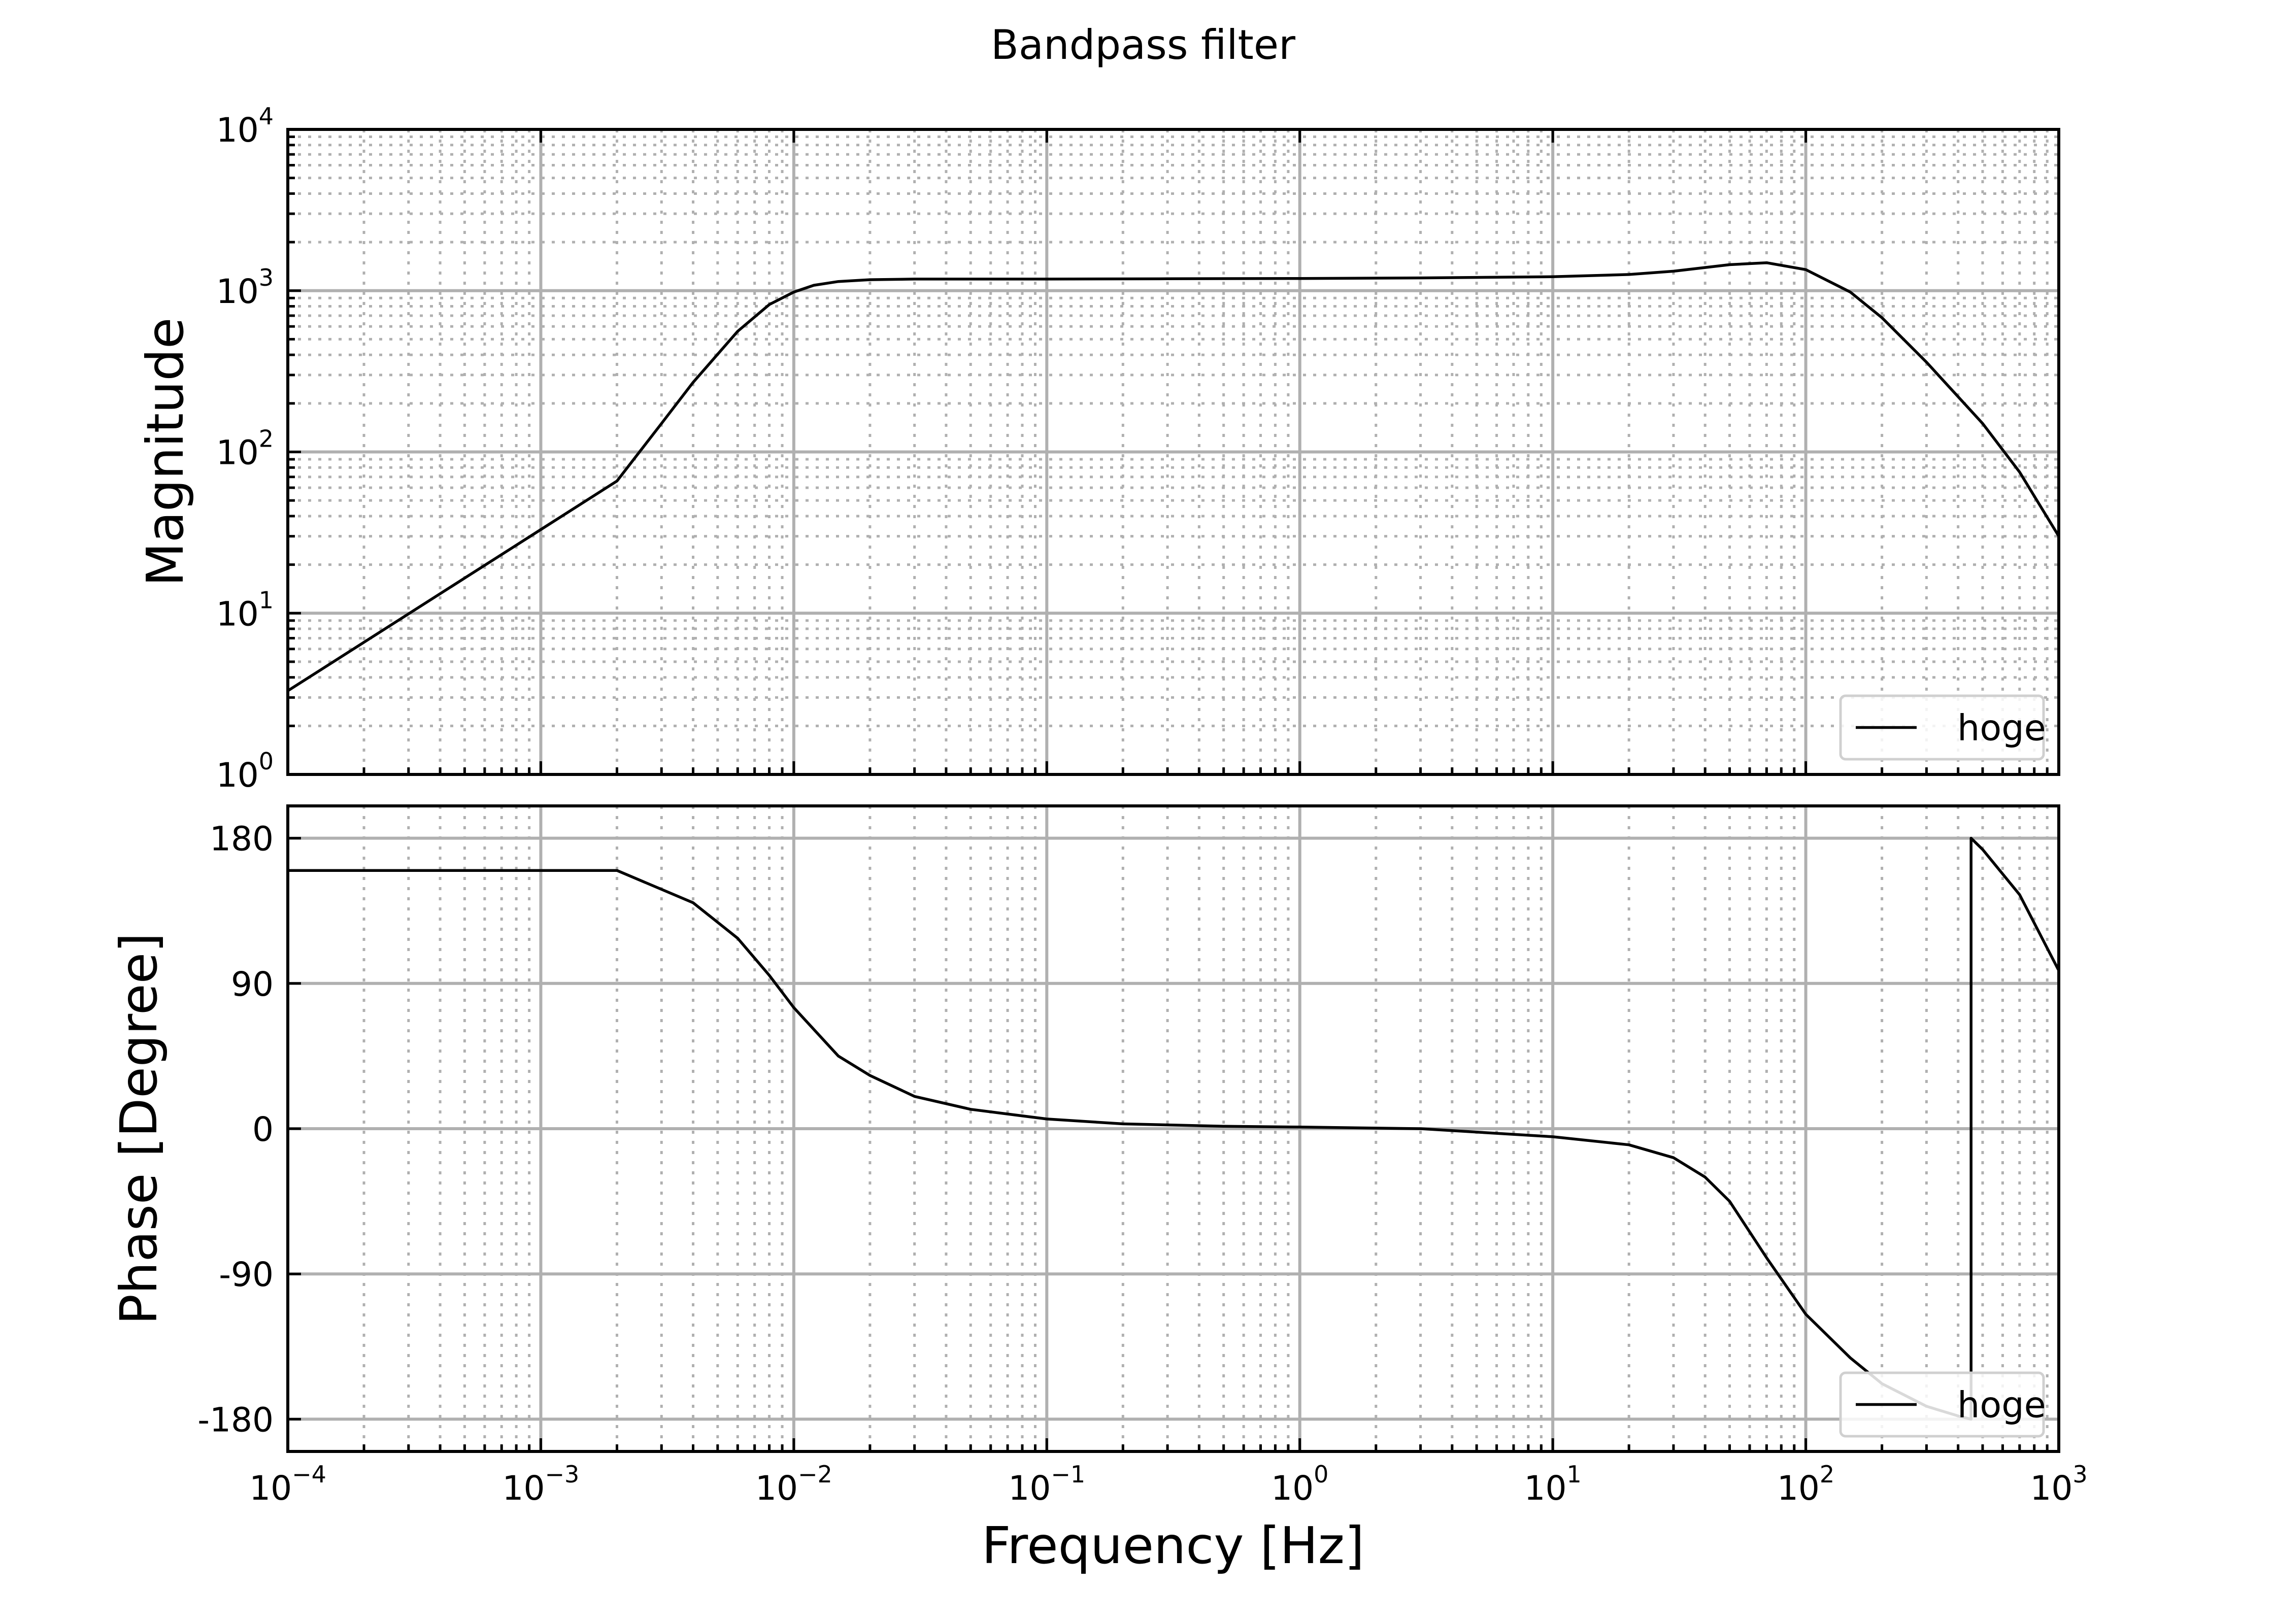  What do you see at coordinates (1299, 1484) in the screenshot?
I see `x-tick-label: 10⁰` at bounding box center [1299, 1484].